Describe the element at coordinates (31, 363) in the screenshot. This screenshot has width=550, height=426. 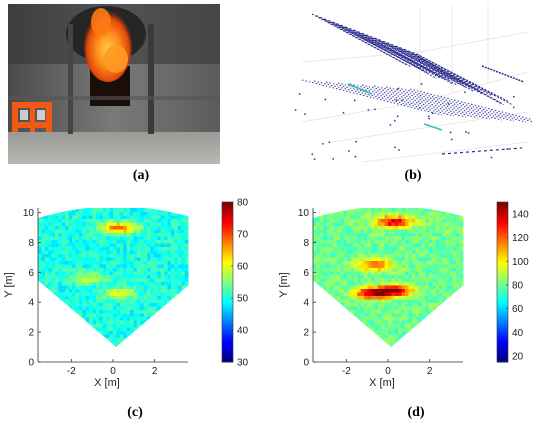
I see `y-tick-label: 0` at that location.